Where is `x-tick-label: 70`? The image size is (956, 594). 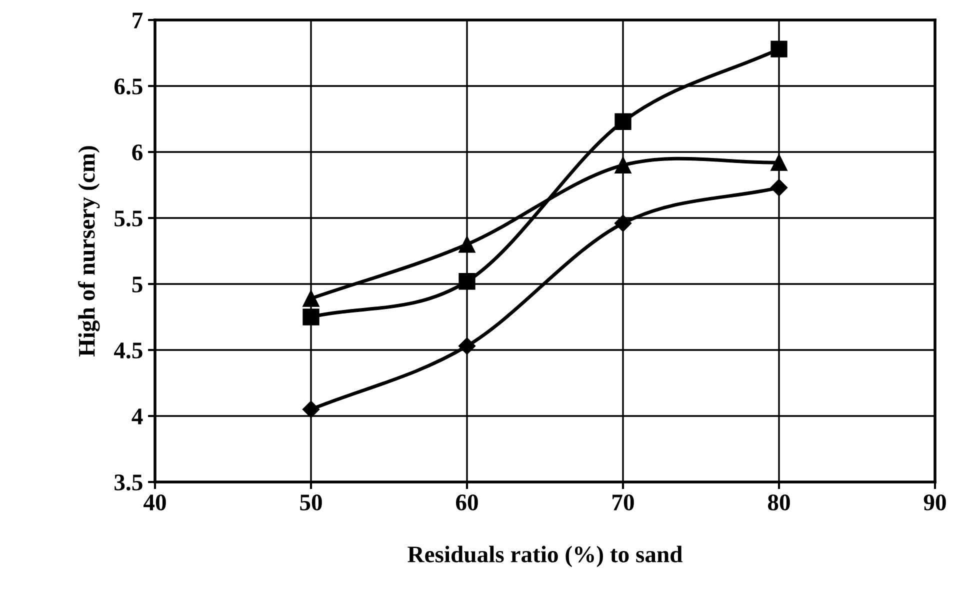 x-tick-label: 70 is located at coordinates (623, 502).